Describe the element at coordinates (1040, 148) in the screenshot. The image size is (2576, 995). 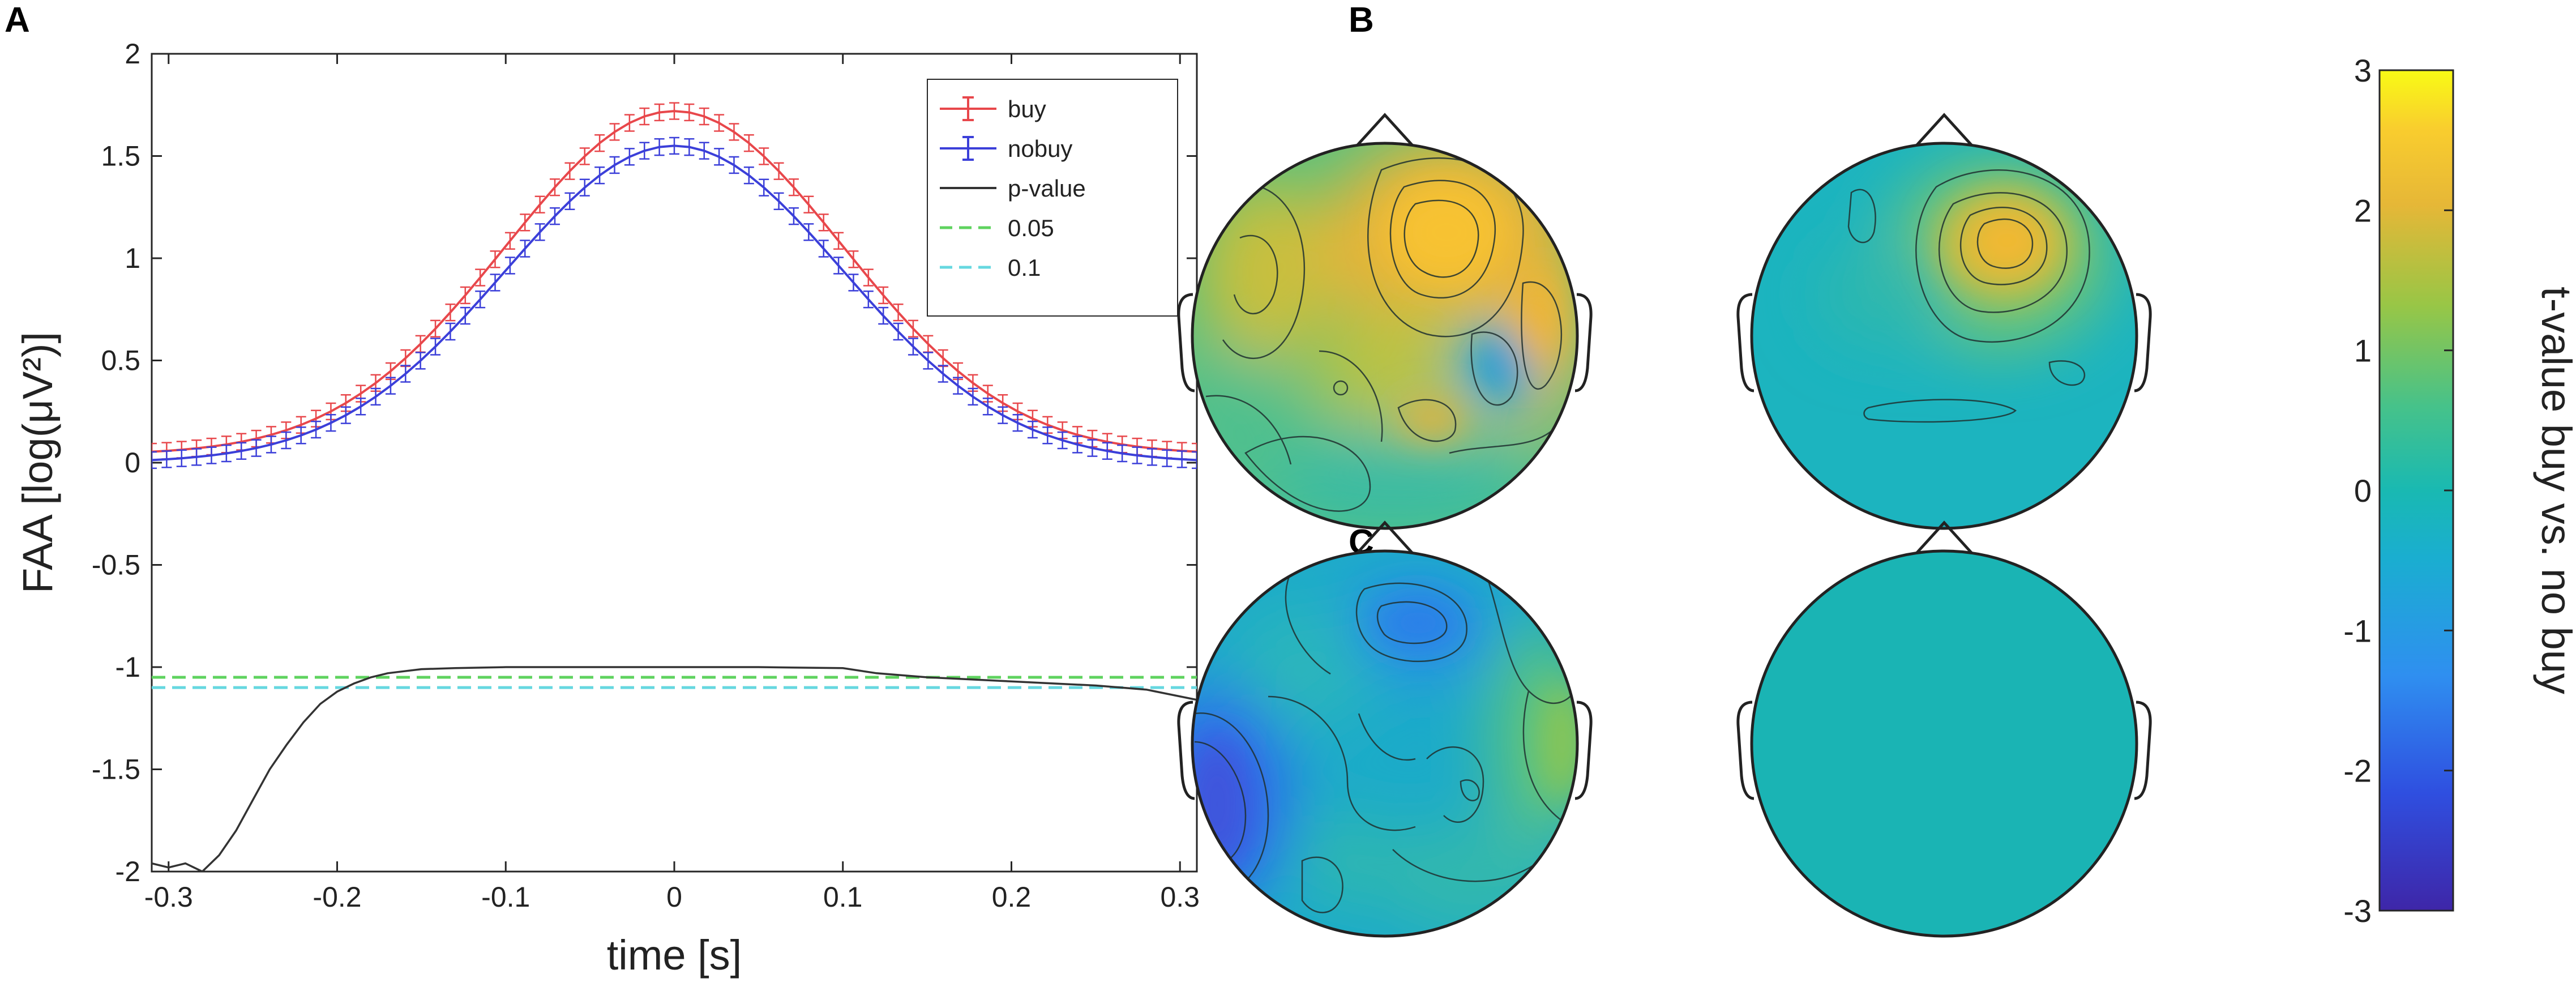
I see `legend-label-nobuy: nobuy` at that location.